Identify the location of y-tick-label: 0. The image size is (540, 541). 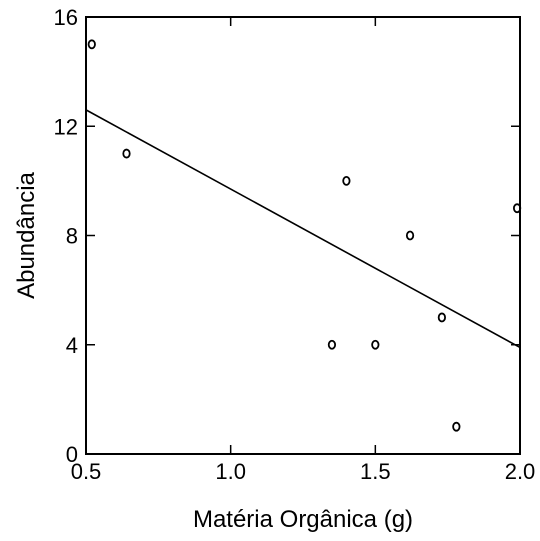
(72, 454).